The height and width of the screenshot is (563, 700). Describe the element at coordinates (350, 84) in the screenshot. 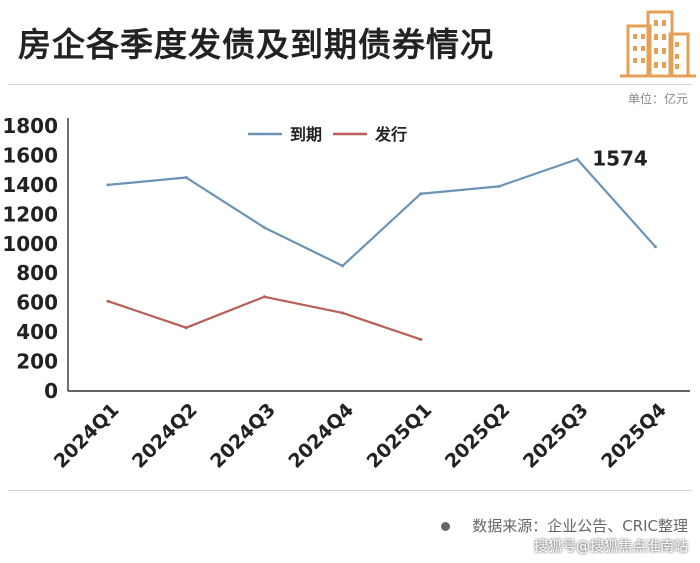

I see `header-divider` at that location.